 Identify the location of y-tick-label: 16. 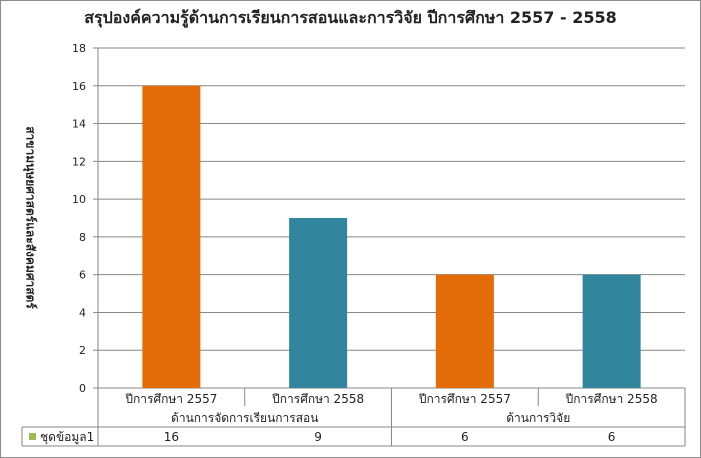
(79, 86).